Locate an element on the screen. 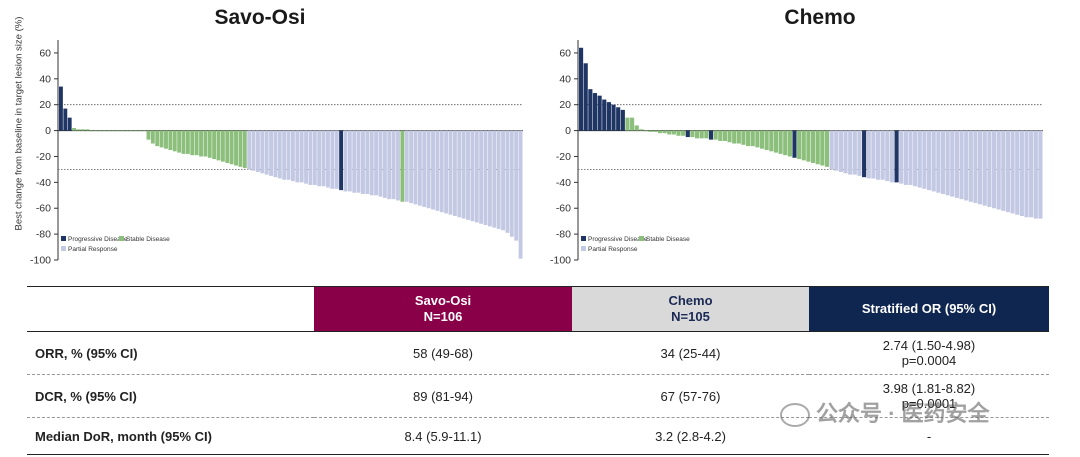 The height and width of the screenshot is (457, 1080). cell-p-value: p=0.0004 is located at coordinates (929, 360).